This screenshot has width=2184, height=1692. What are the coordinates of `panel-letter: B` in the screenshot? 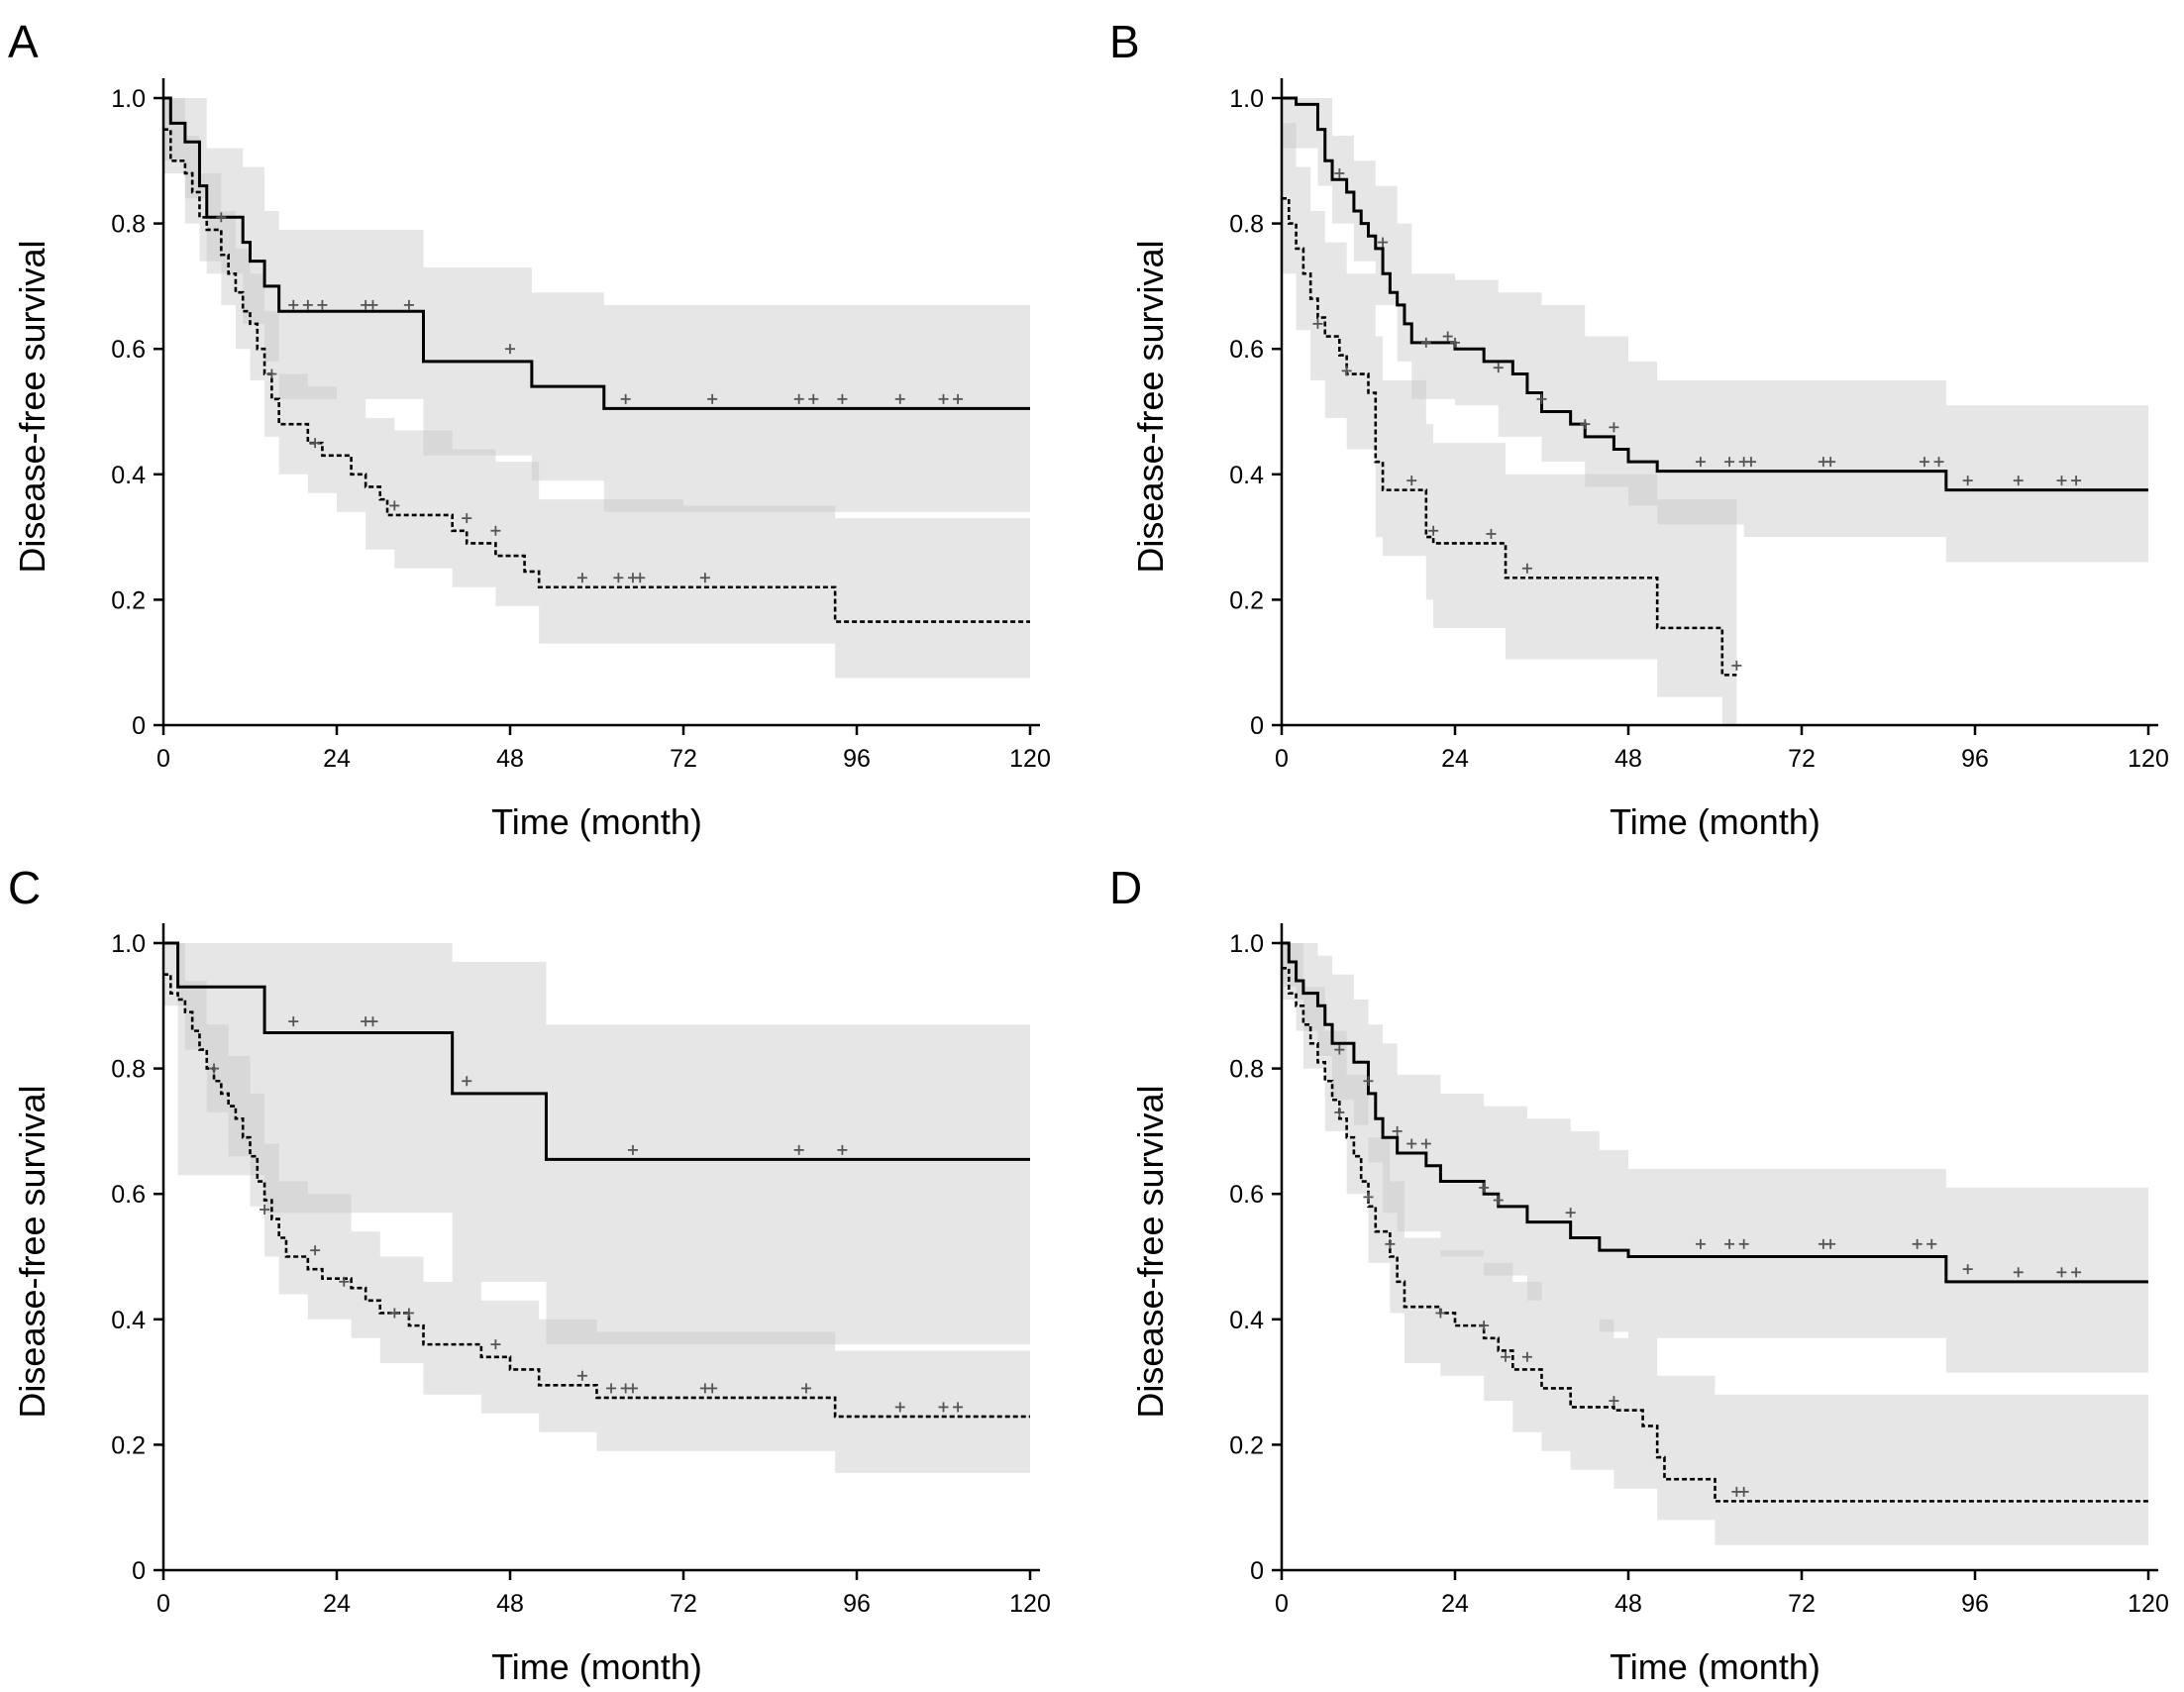 It's located at (1124, 41).